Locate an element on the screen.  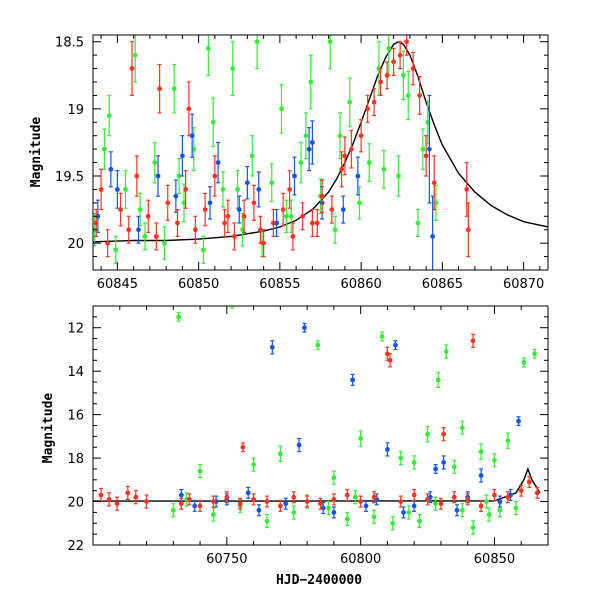
bottom-xtick-label: 60850 is located at coordinates (494, 559).